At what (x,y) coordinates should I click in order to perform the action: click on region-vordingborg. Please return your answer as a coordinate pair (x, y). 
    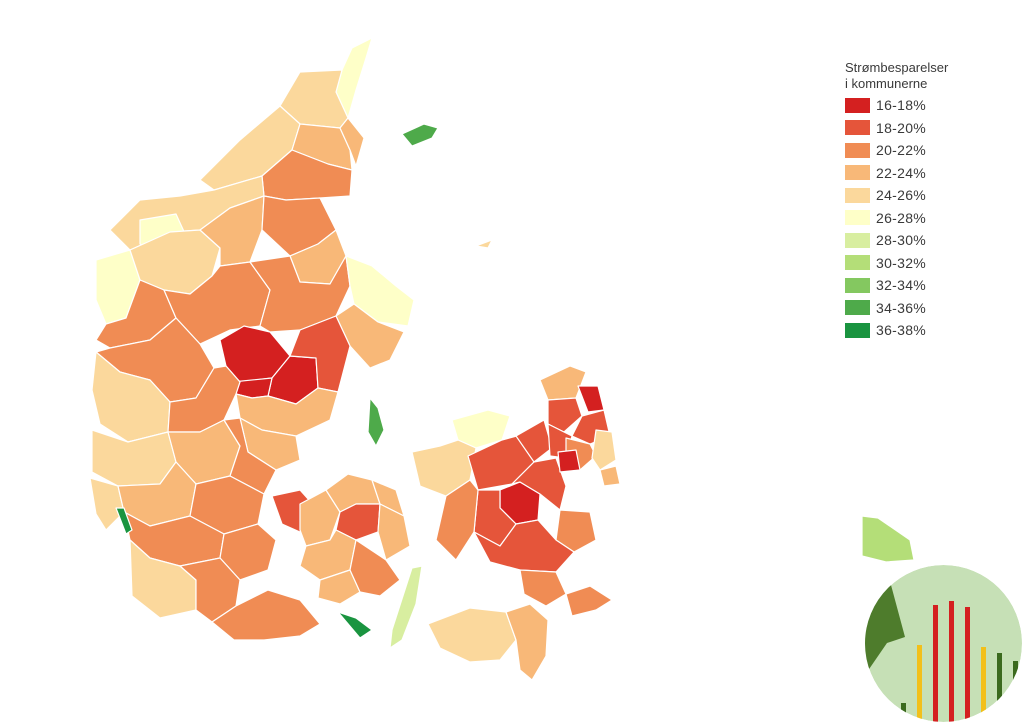
    Looking at the image, I should click on (589, 601).